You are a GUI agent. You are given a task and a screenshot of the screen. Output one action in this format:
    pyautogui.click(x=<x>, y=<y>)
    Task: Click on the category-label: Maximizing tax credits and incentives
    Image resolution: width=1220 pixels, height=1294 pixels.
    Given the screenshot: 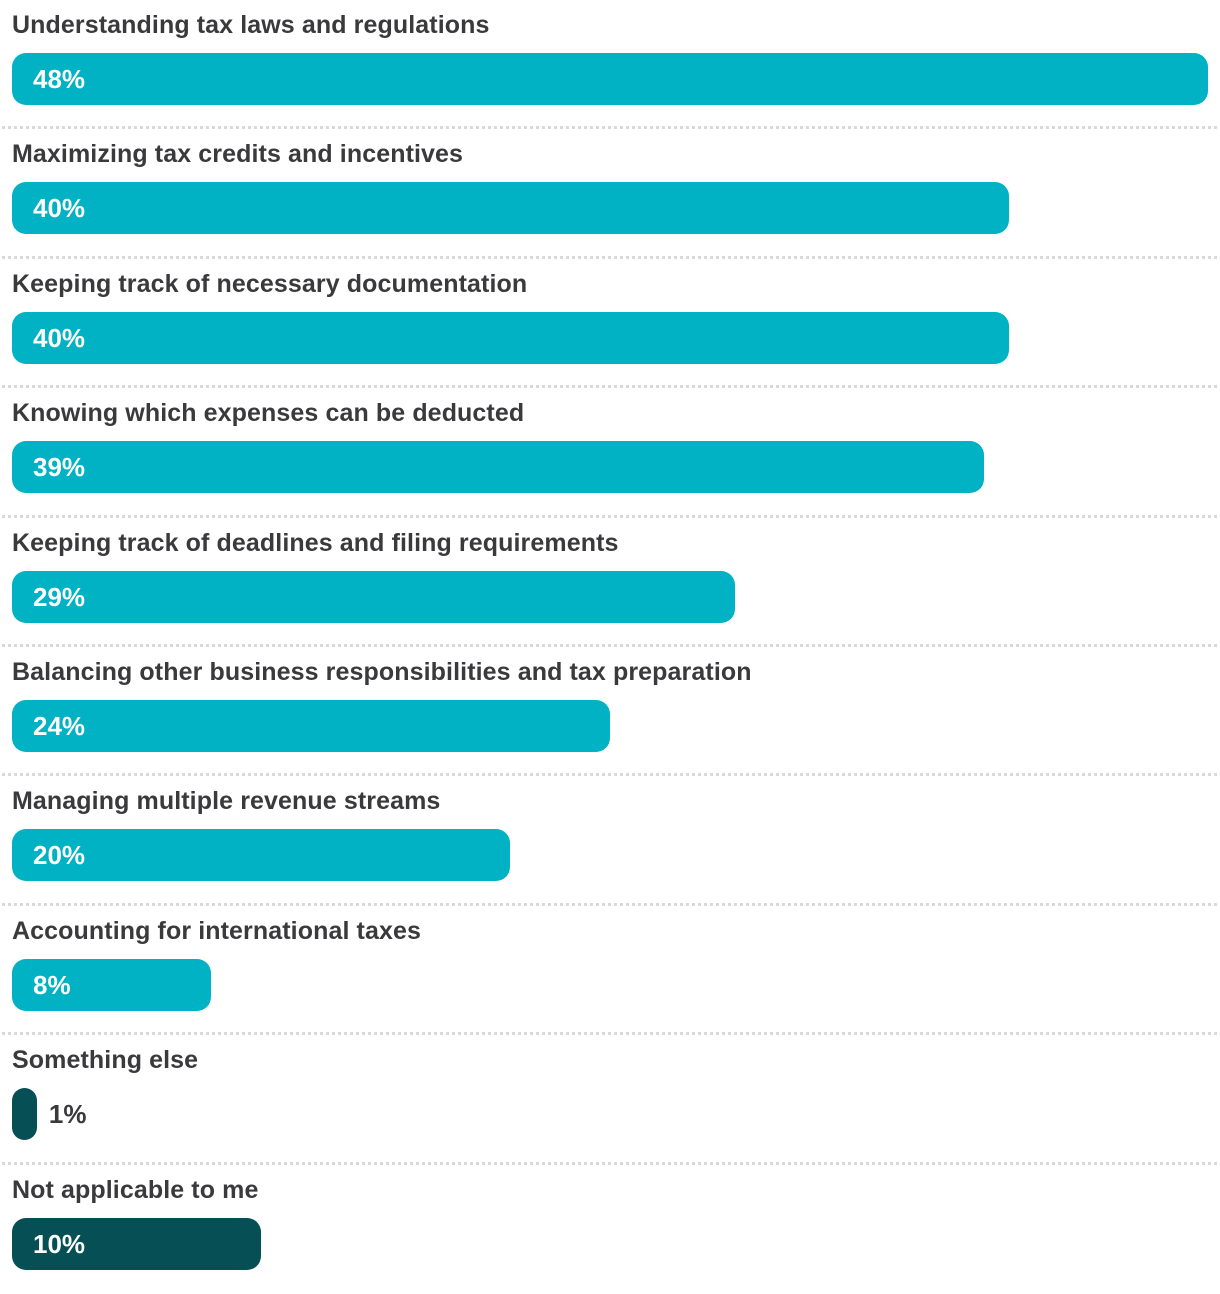 What is the action you would take?
    pyautogui.click(x=238, y=154)
    